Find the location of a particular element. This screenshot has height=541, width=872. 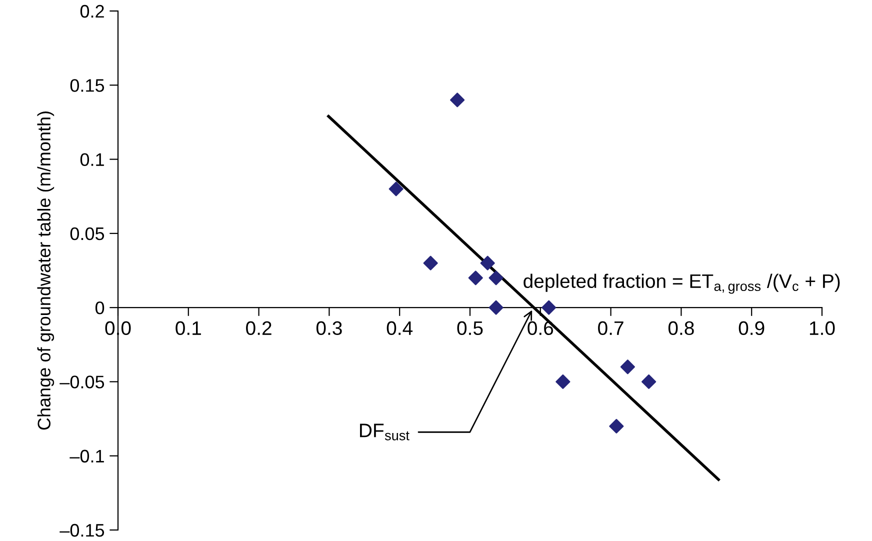

y-tick-label: 0 is located at coordinates (99, 308).